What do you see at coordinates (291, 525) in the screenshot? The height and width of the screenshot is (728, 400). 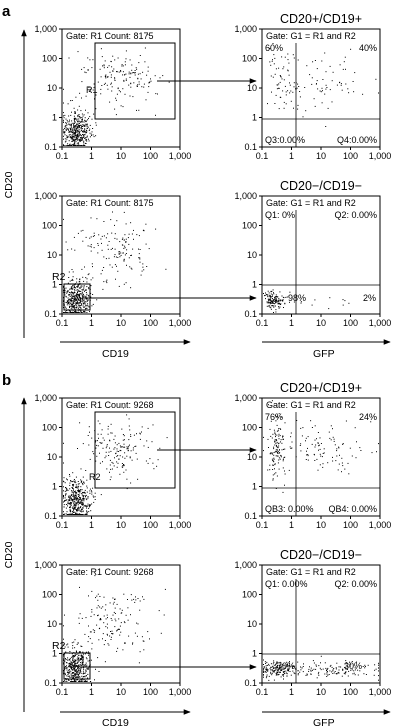 I see `x-tick-label: 1` at bounding box center [291, 525].